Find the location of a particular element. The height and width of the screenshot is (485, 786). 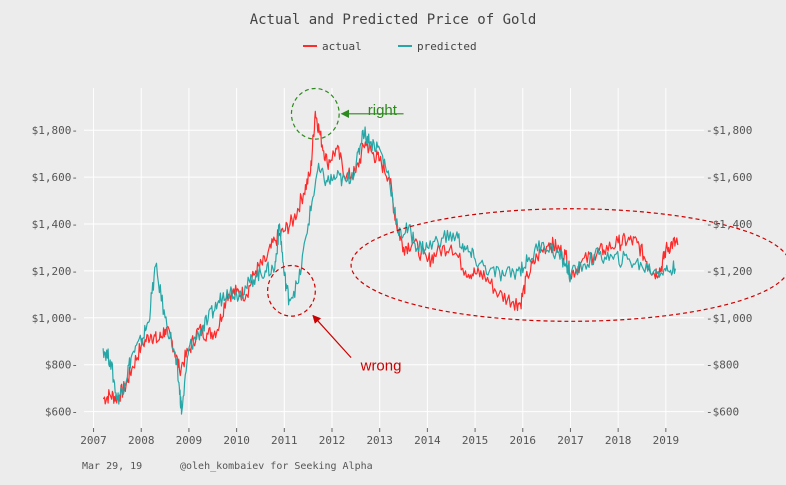

x-tick-label: 2008 is located at coordinates (141, 440).